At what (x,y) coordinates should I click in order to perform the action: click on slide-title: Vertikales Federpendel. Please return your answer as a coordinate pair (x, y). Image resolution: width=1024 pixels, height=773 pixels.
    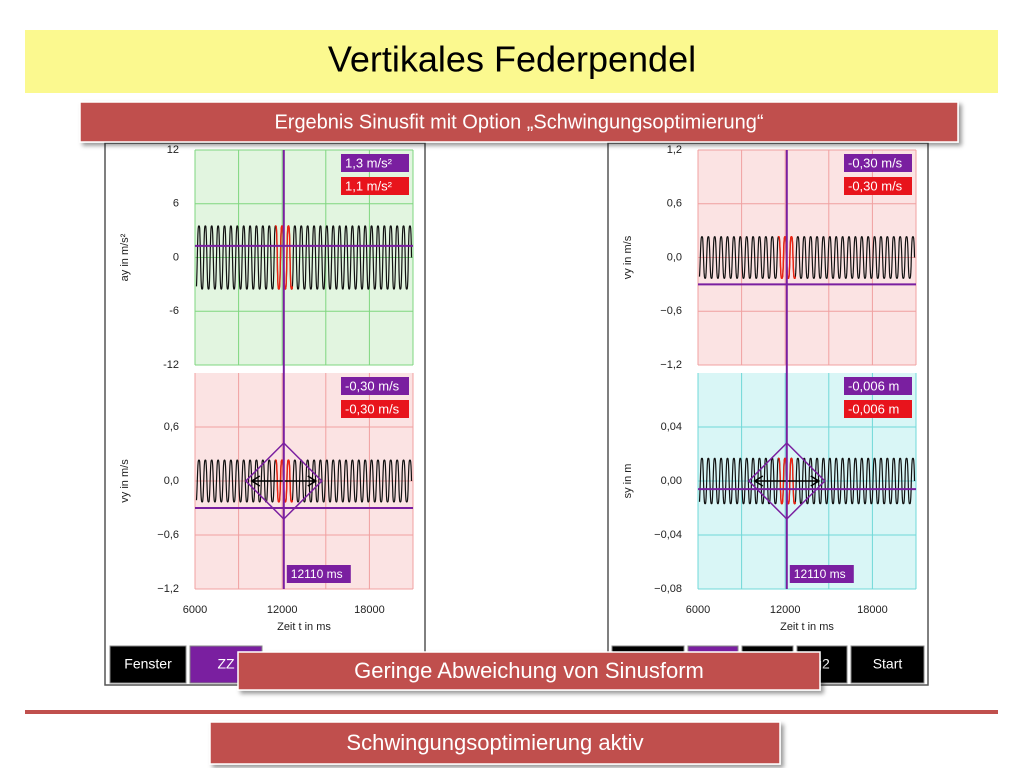
    Looking at the image, I should click on (512, 59).